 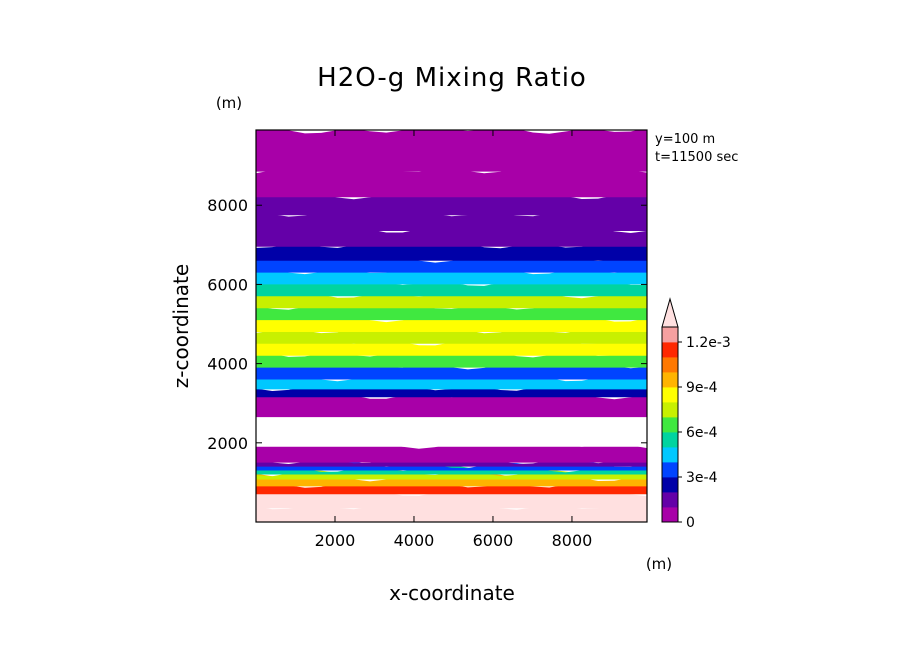 I want to click on y-axis-label: z-coordinate, so click(x=181, y=326).